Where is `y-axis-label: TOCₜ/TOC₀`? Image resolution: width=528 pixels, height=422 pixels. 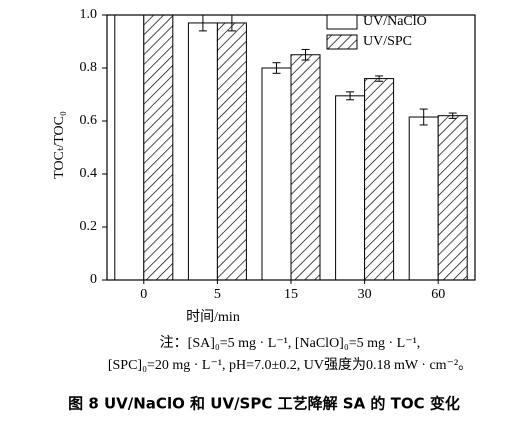 y-axis-label: TOCₜ/TOC₀ is located at coordinates (59, 145).